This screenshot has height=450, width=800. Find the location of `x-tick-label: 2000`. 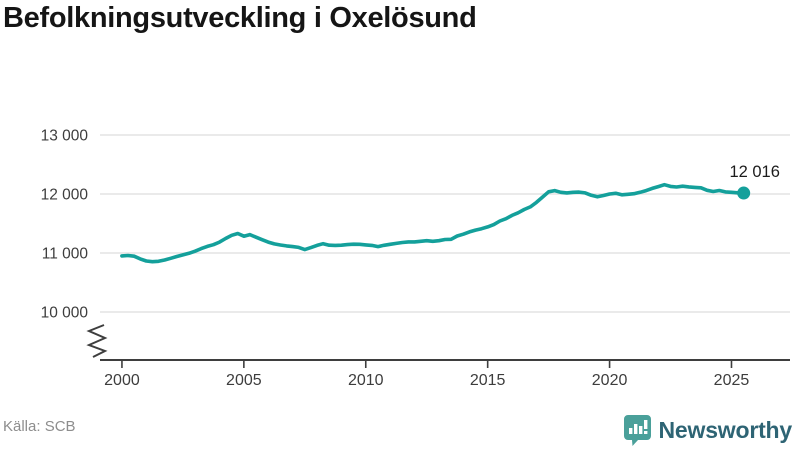

x-tick-label: 2000 is located at coordinates (122, 380).